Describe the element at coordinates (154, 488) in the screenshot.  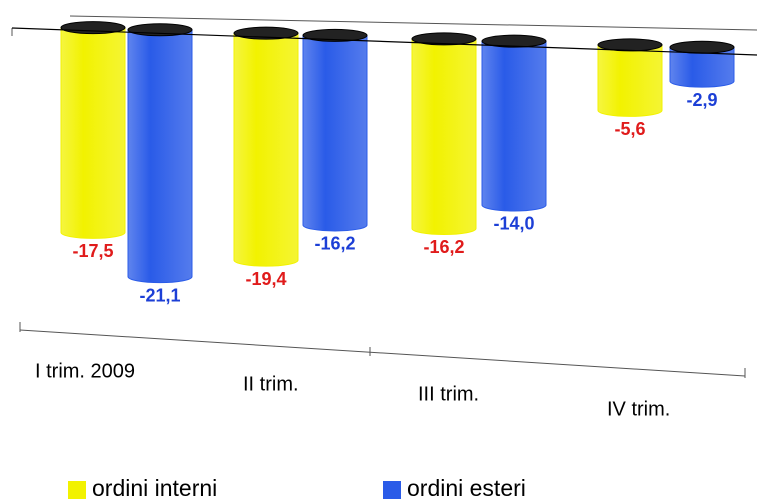
I see `legend-label: ordini interni` at that location.